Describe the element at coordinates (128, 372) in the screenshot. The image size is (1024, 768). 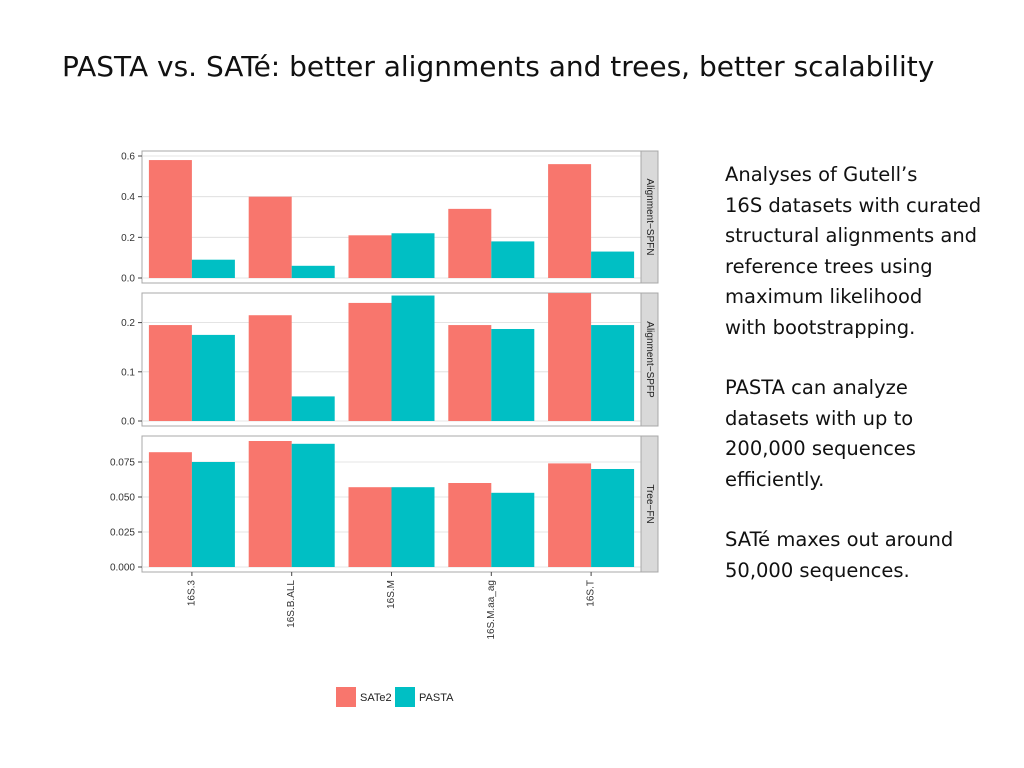
I see `y-tick-label: 0.1` at that location.